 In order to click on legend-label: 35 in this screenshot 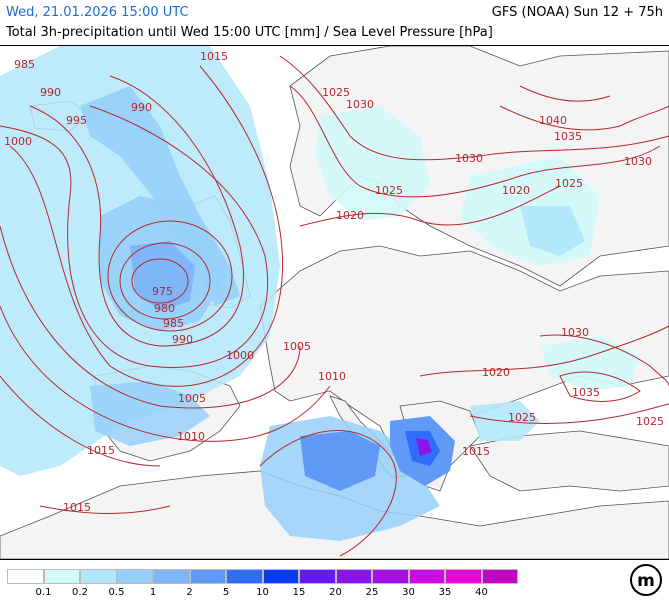, I will do `click(445, 592)`.